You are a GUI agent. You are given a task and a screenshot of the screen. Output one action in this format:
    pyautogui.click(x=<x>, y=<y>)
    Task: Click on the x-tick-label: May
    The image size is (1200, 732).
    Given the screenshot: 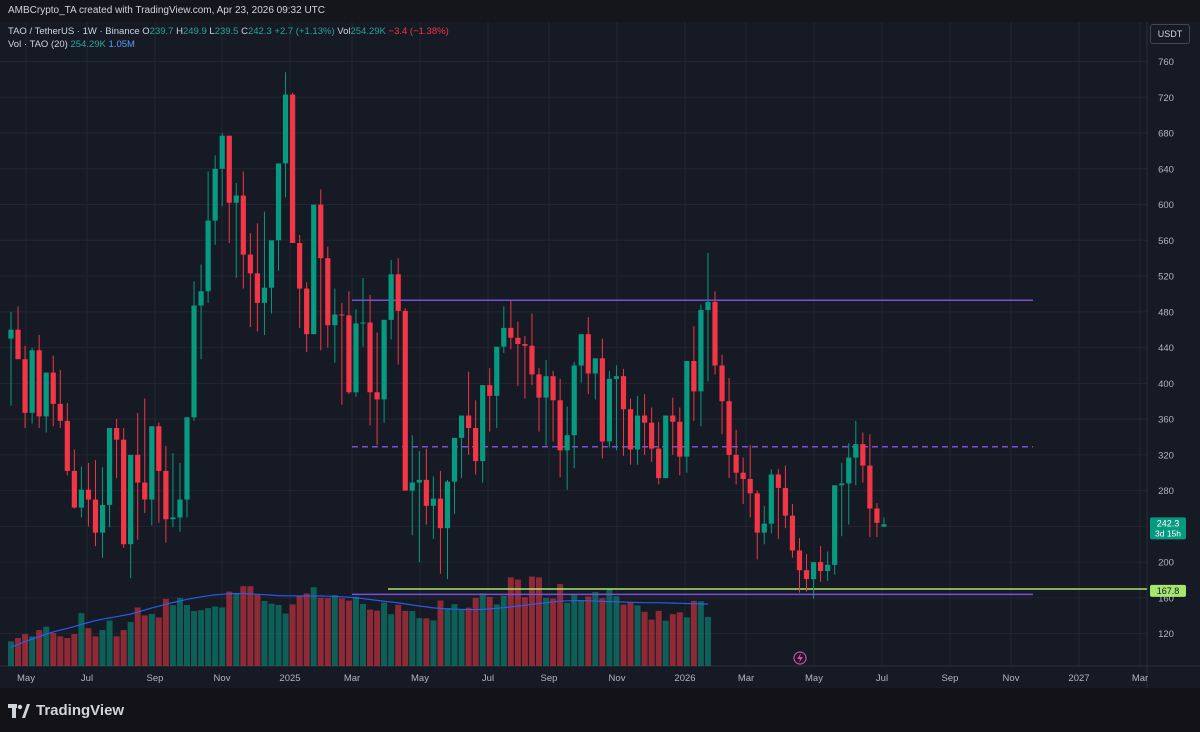 What is the action you would take?
    pyautogui.click(x=814, y=678)
    